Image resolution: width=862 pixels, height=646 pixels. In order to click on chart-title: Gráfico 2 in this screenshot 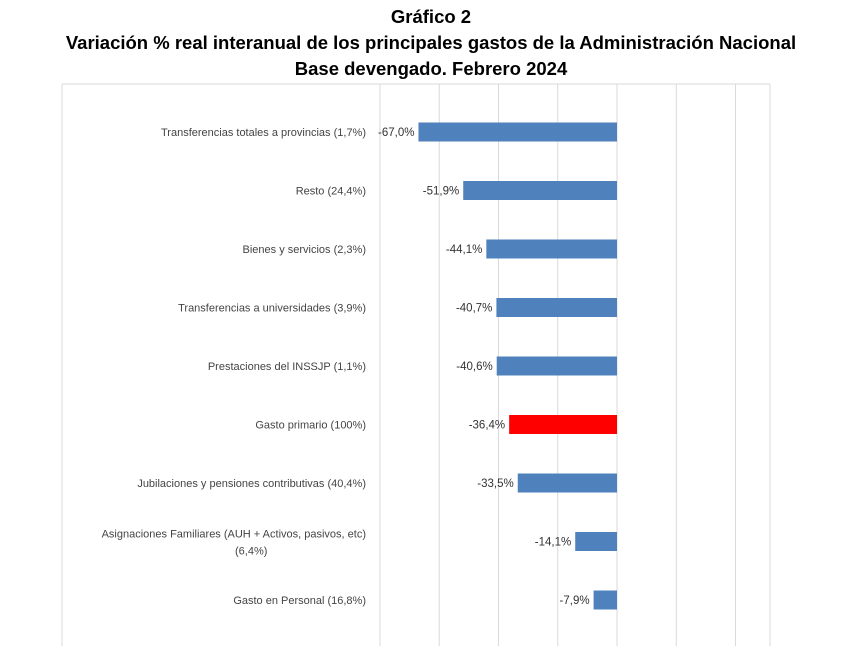, I will do `click(431, 16)`.